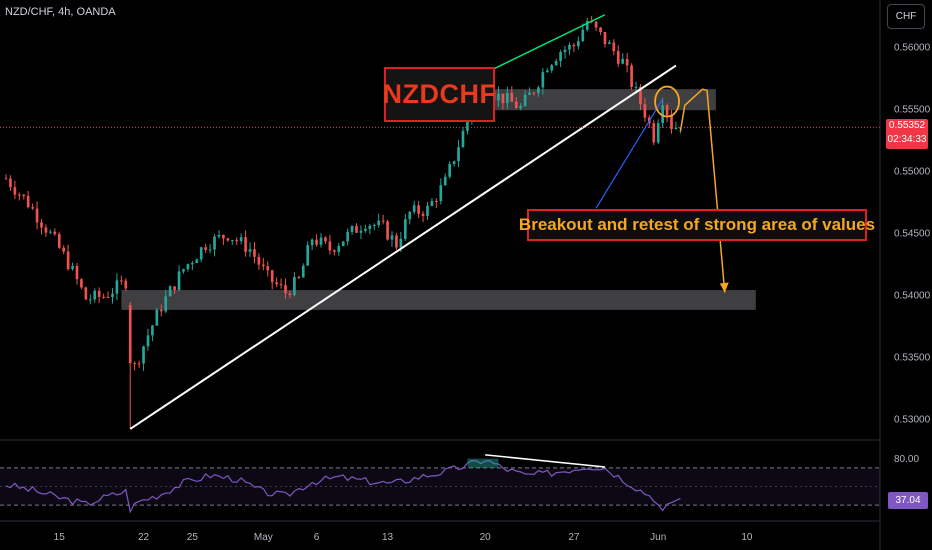  I want to click on last-price-value: 0.55352, so click(907, 125).